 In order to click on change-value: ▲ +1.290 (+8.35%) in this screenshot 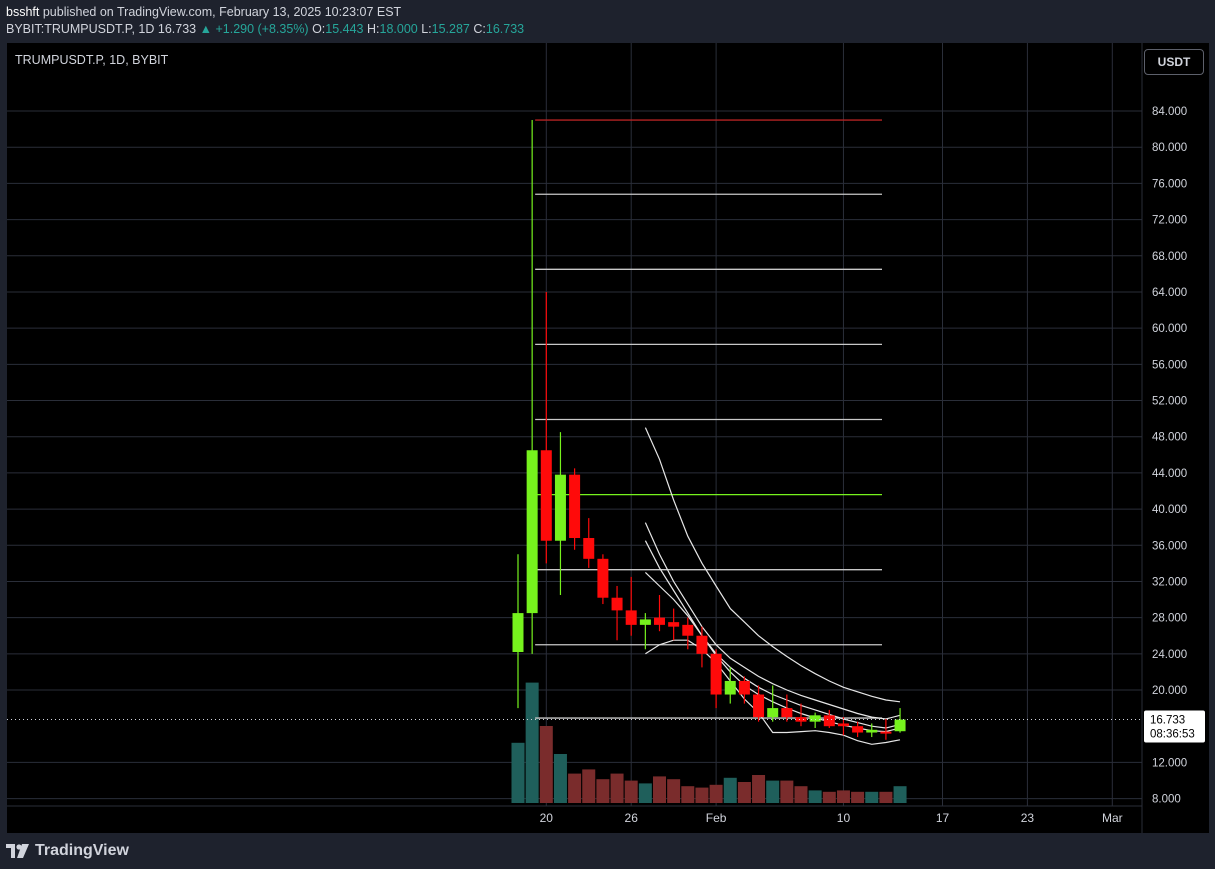, I will do `click(254, 29)`.